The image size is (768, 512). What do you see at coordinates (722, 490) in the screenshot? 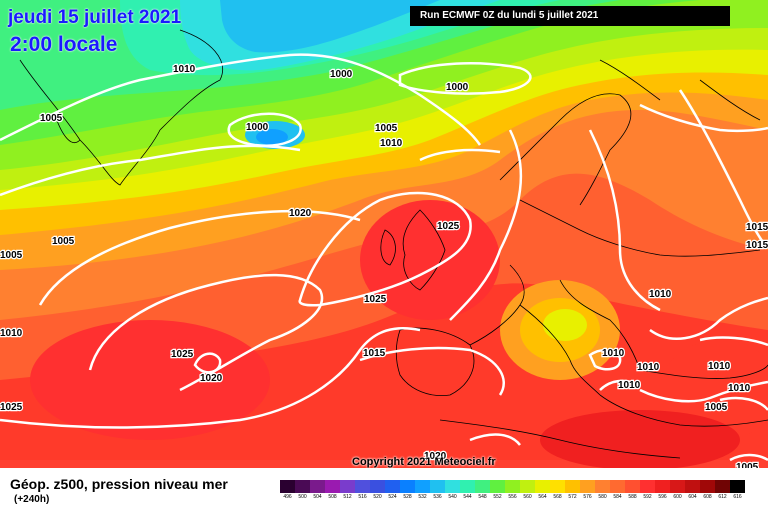
I see `scale-step: 612` at bounding box center [722, 490].